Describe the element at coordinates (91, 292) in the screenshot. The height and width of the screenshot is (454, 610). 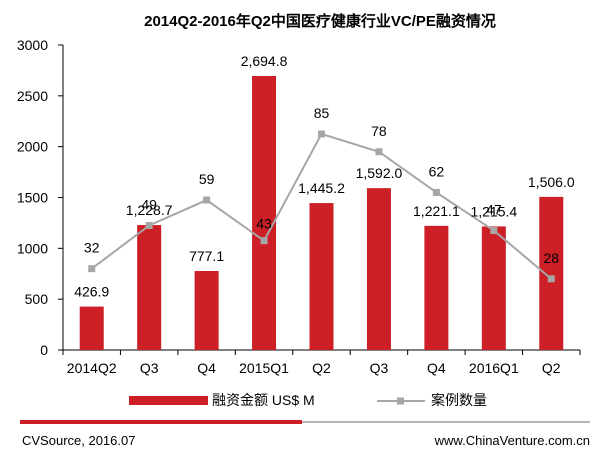
I see `bar-data-label: 426.9` at that location.